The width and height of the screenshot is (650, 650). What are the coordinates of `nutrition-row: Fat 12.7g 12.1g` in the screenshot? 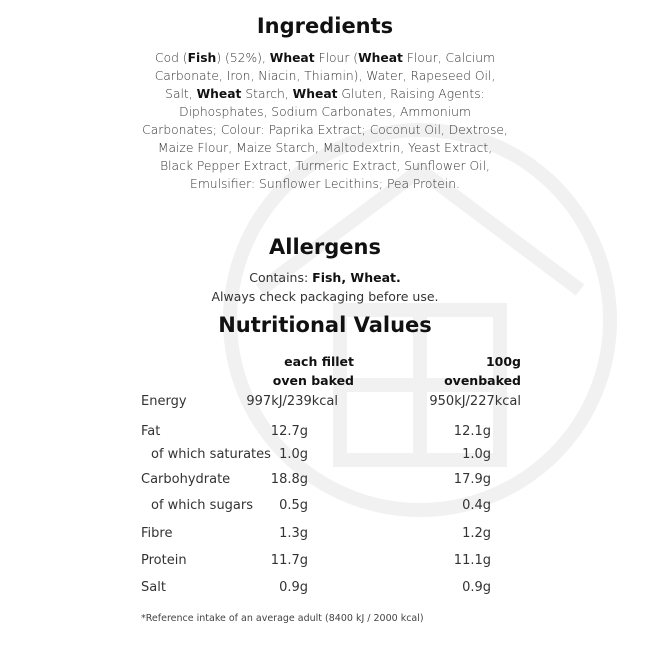 It's located at (331, 434).